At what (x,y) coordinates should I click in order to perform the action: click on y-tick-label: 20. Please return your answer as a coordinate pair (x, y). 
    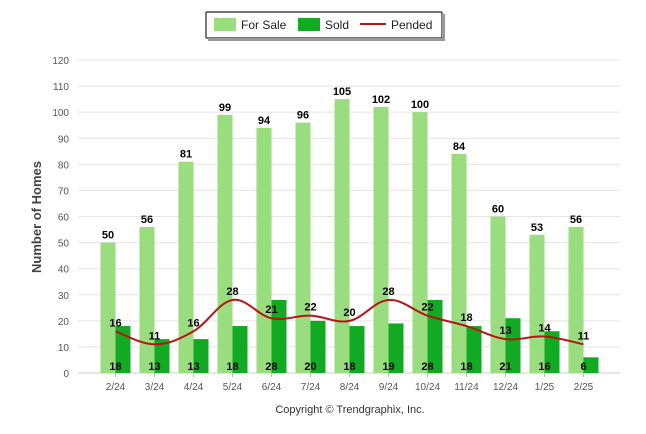
    Looking at the image, I should click on (64, 322).